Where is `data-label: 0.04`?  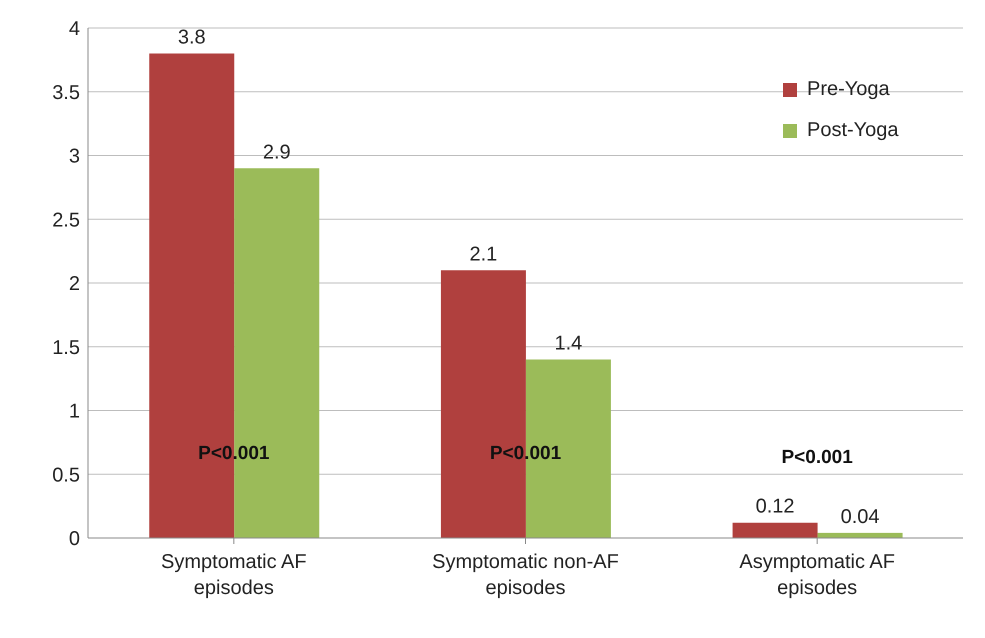
data-label: 0.04 is located at coordinates (860, 517).